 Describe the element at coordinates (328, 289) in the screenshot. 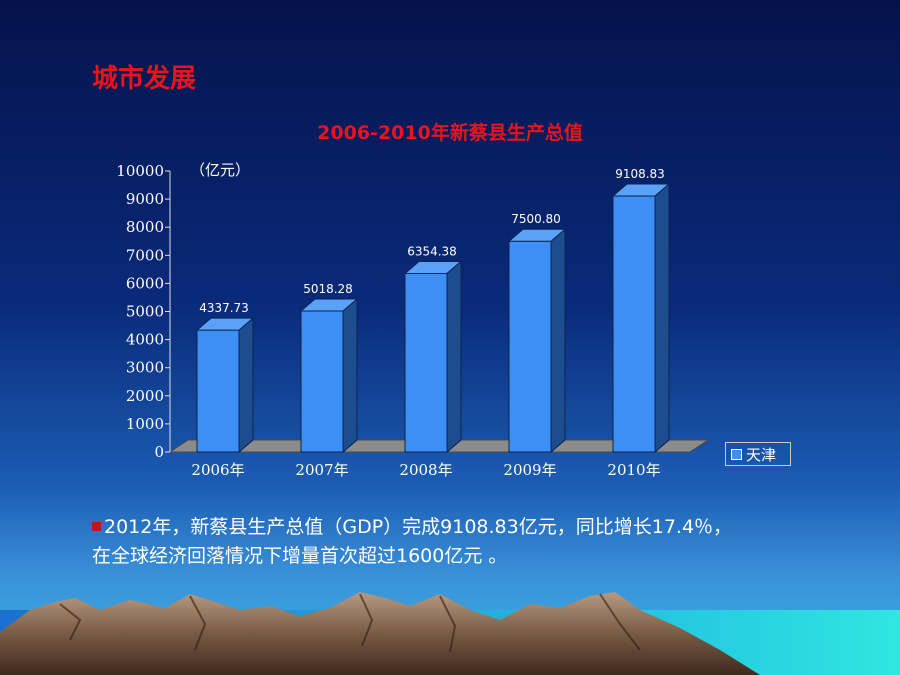

I see `data-label: 5018.28` at that location.